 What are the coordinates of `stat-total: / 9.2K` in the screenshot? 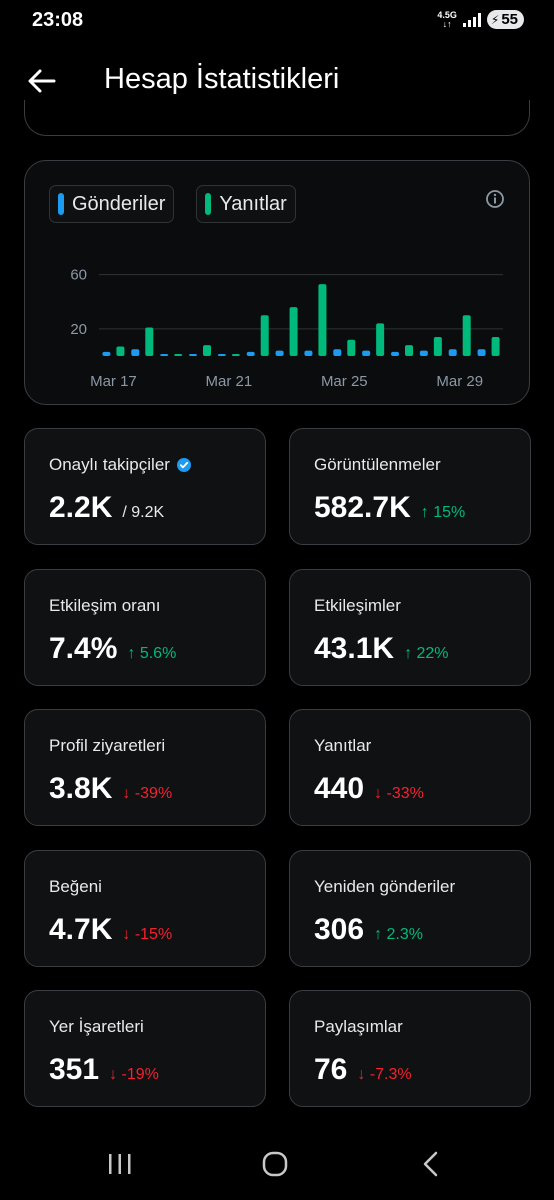 It's located at (143, 512).